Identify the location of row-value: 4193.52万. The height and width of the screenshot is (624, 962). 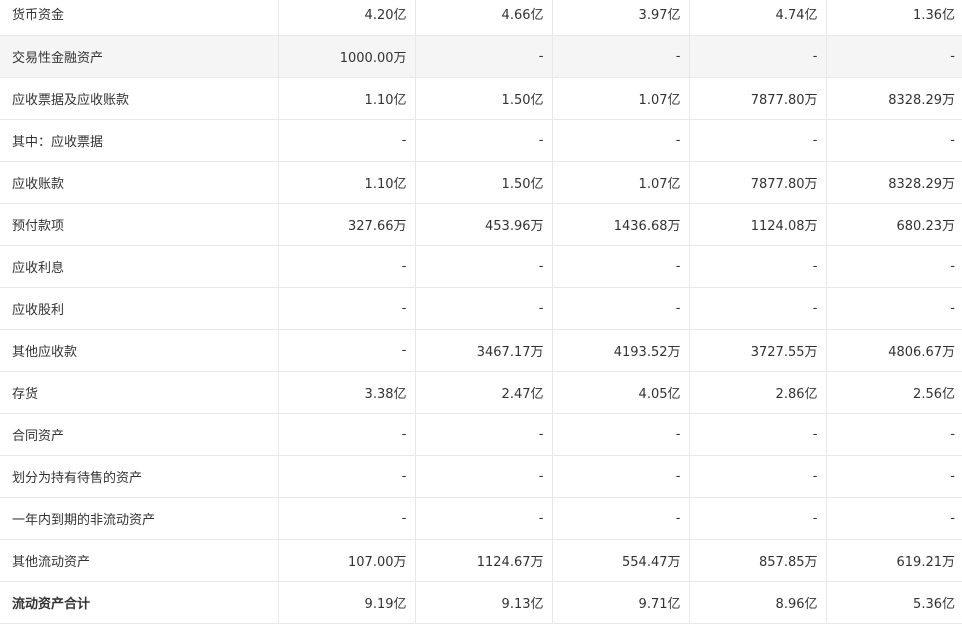
(621, 350).